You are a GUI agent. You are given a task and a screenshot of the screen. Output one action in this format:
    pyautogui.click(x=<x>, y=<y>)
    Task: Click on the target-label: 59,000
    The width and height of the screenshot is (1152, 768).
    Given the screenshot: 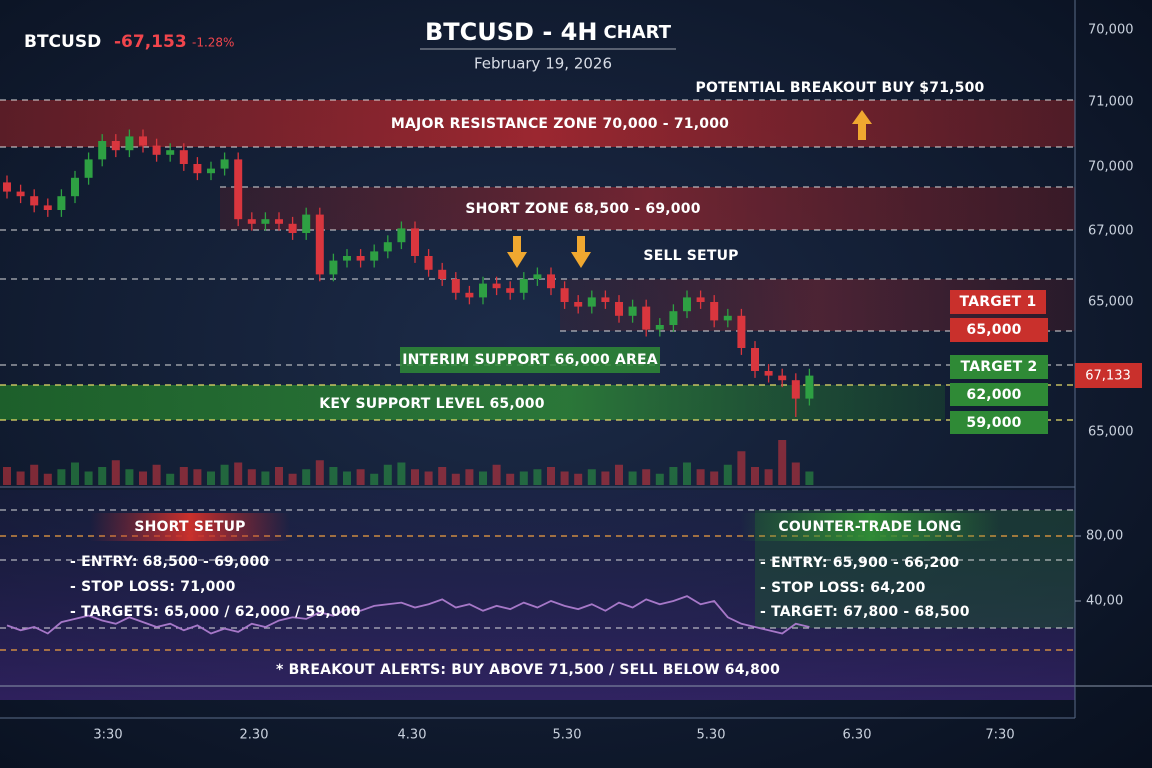 What is the action you would take?
    pyautogui.click(x=993, y=423)
    